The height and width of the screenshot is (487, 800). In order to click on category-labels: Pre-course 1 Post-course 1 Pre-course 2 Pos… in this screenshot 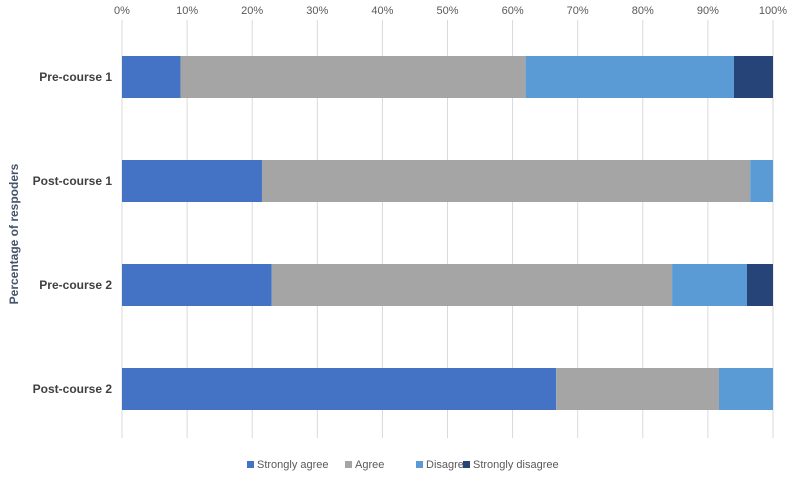, I will do `click(73, 233)`.